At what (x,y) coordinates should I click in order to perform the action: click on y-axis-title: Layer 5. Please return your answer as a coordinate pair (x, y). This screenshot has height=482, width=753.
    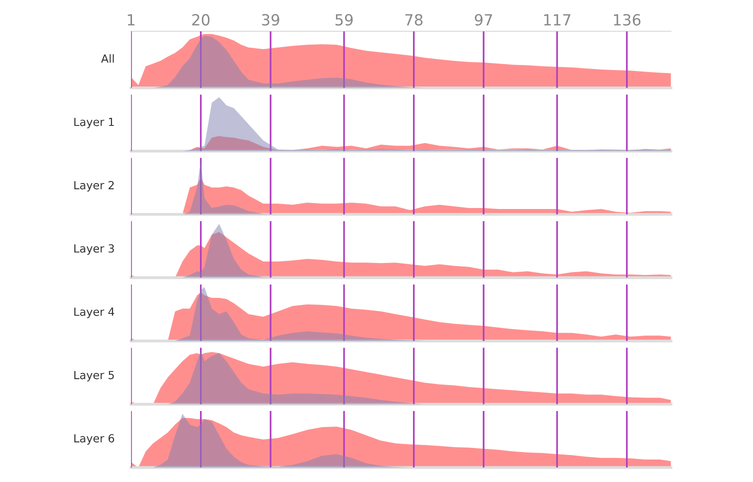
    Looking at the image, I should click on (94, 376).